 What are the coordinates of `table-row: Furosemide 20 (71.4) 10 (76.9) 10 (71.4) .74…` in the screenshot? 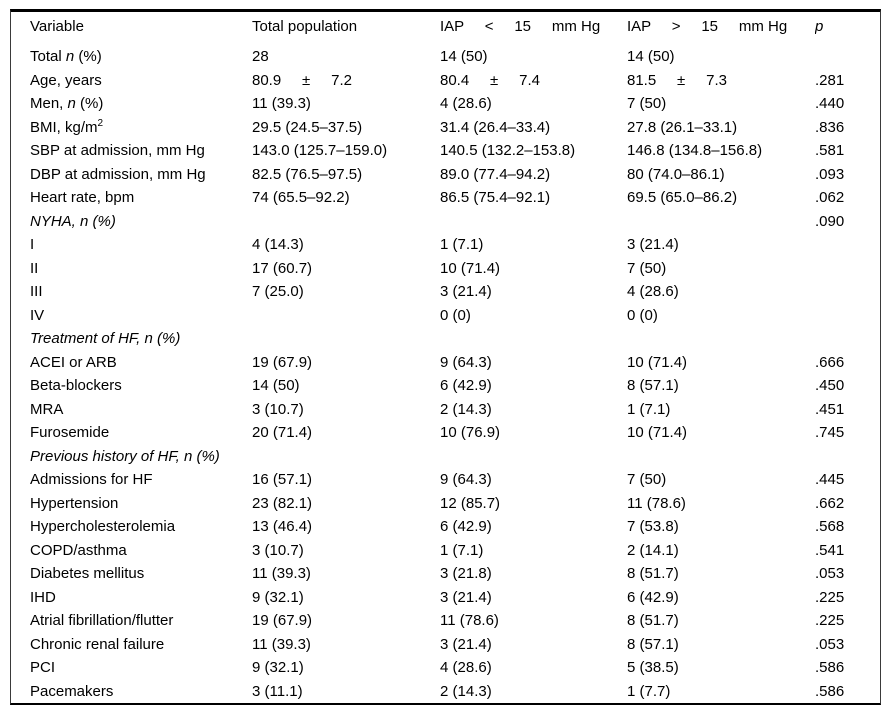 It's located at (445, 433).